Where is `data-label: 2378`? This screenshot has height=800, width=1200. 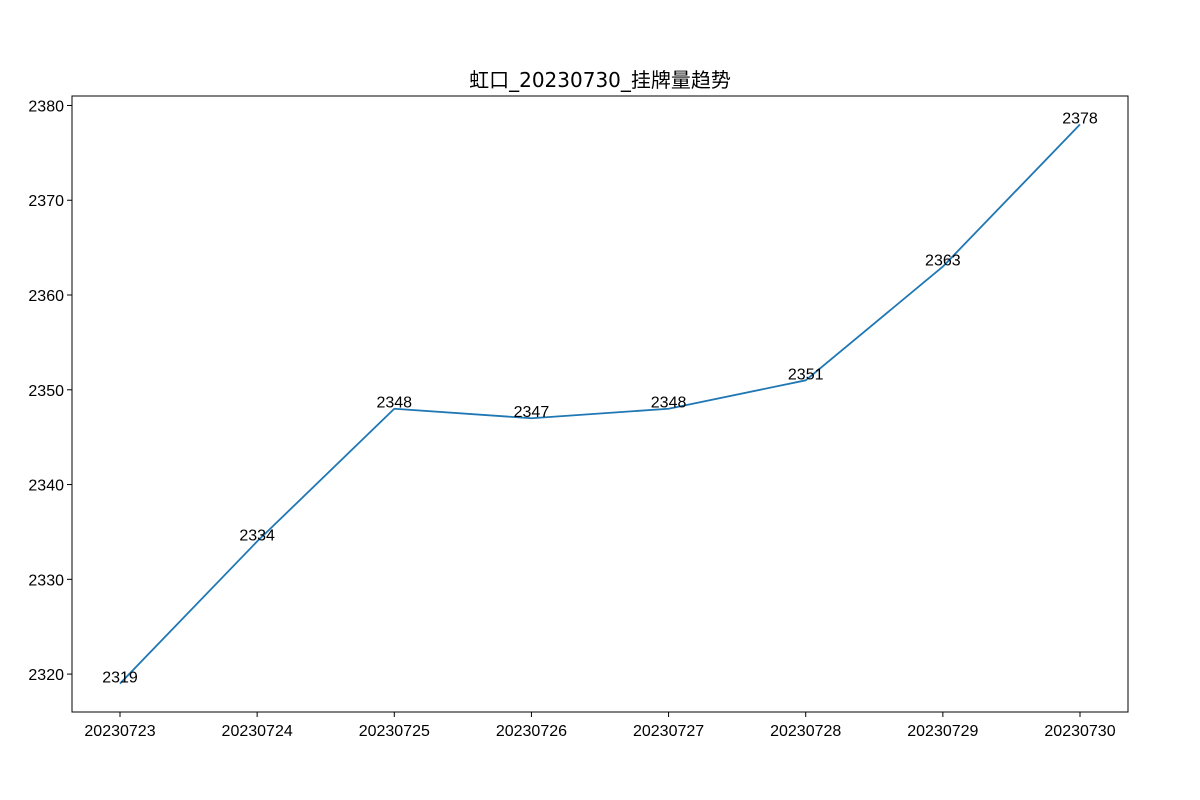
data-label: 2378 is located at coordinates (1080, 118).